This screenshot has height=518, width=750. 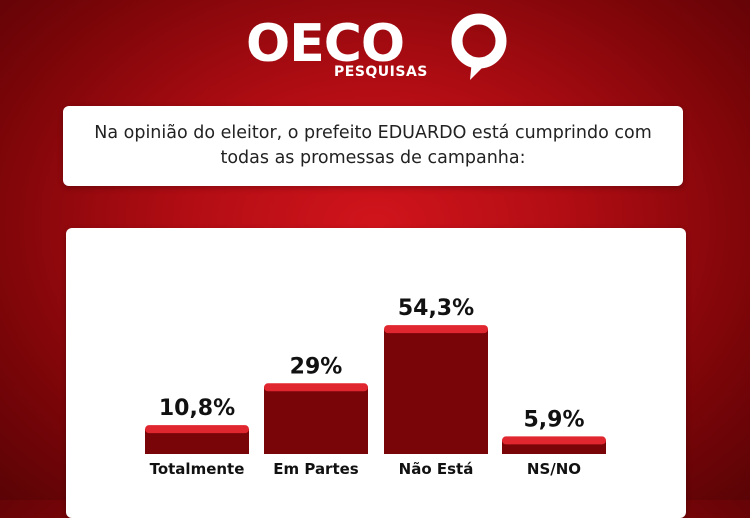 I want to click on category-label: Totalmente, so click(x=197, y=469).